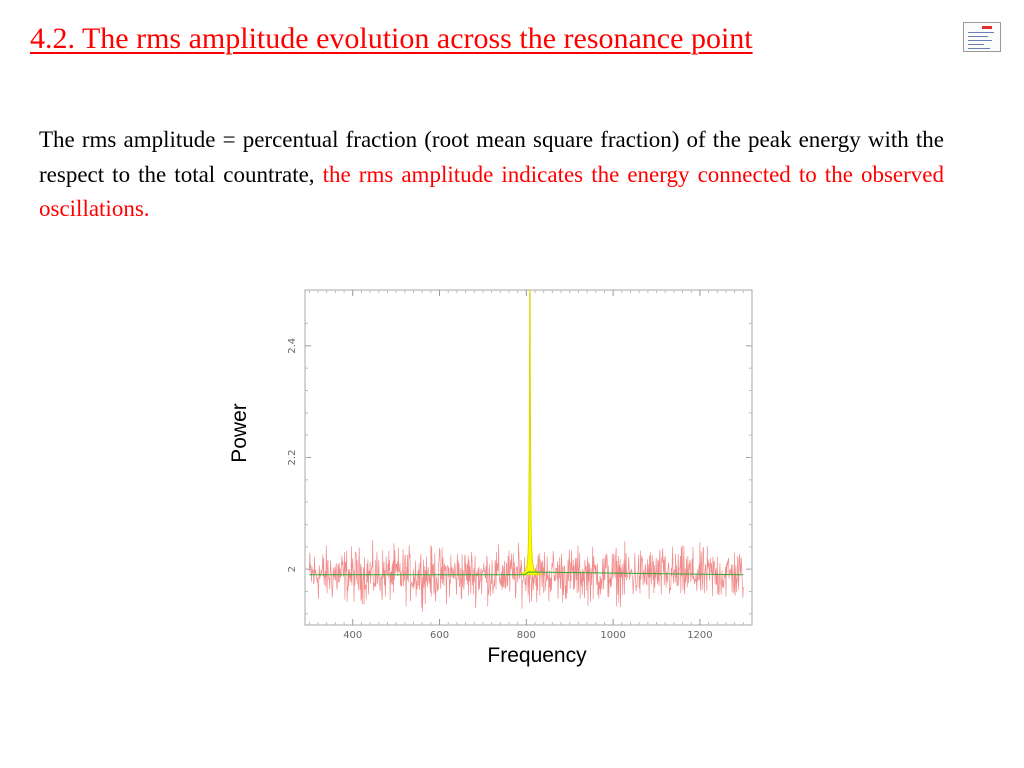 The height and width of the screenshot is (768, 1024). Describe the element at coordinates (239, 433) in the screenshot. I see `y-axis-label: Power` at that location.